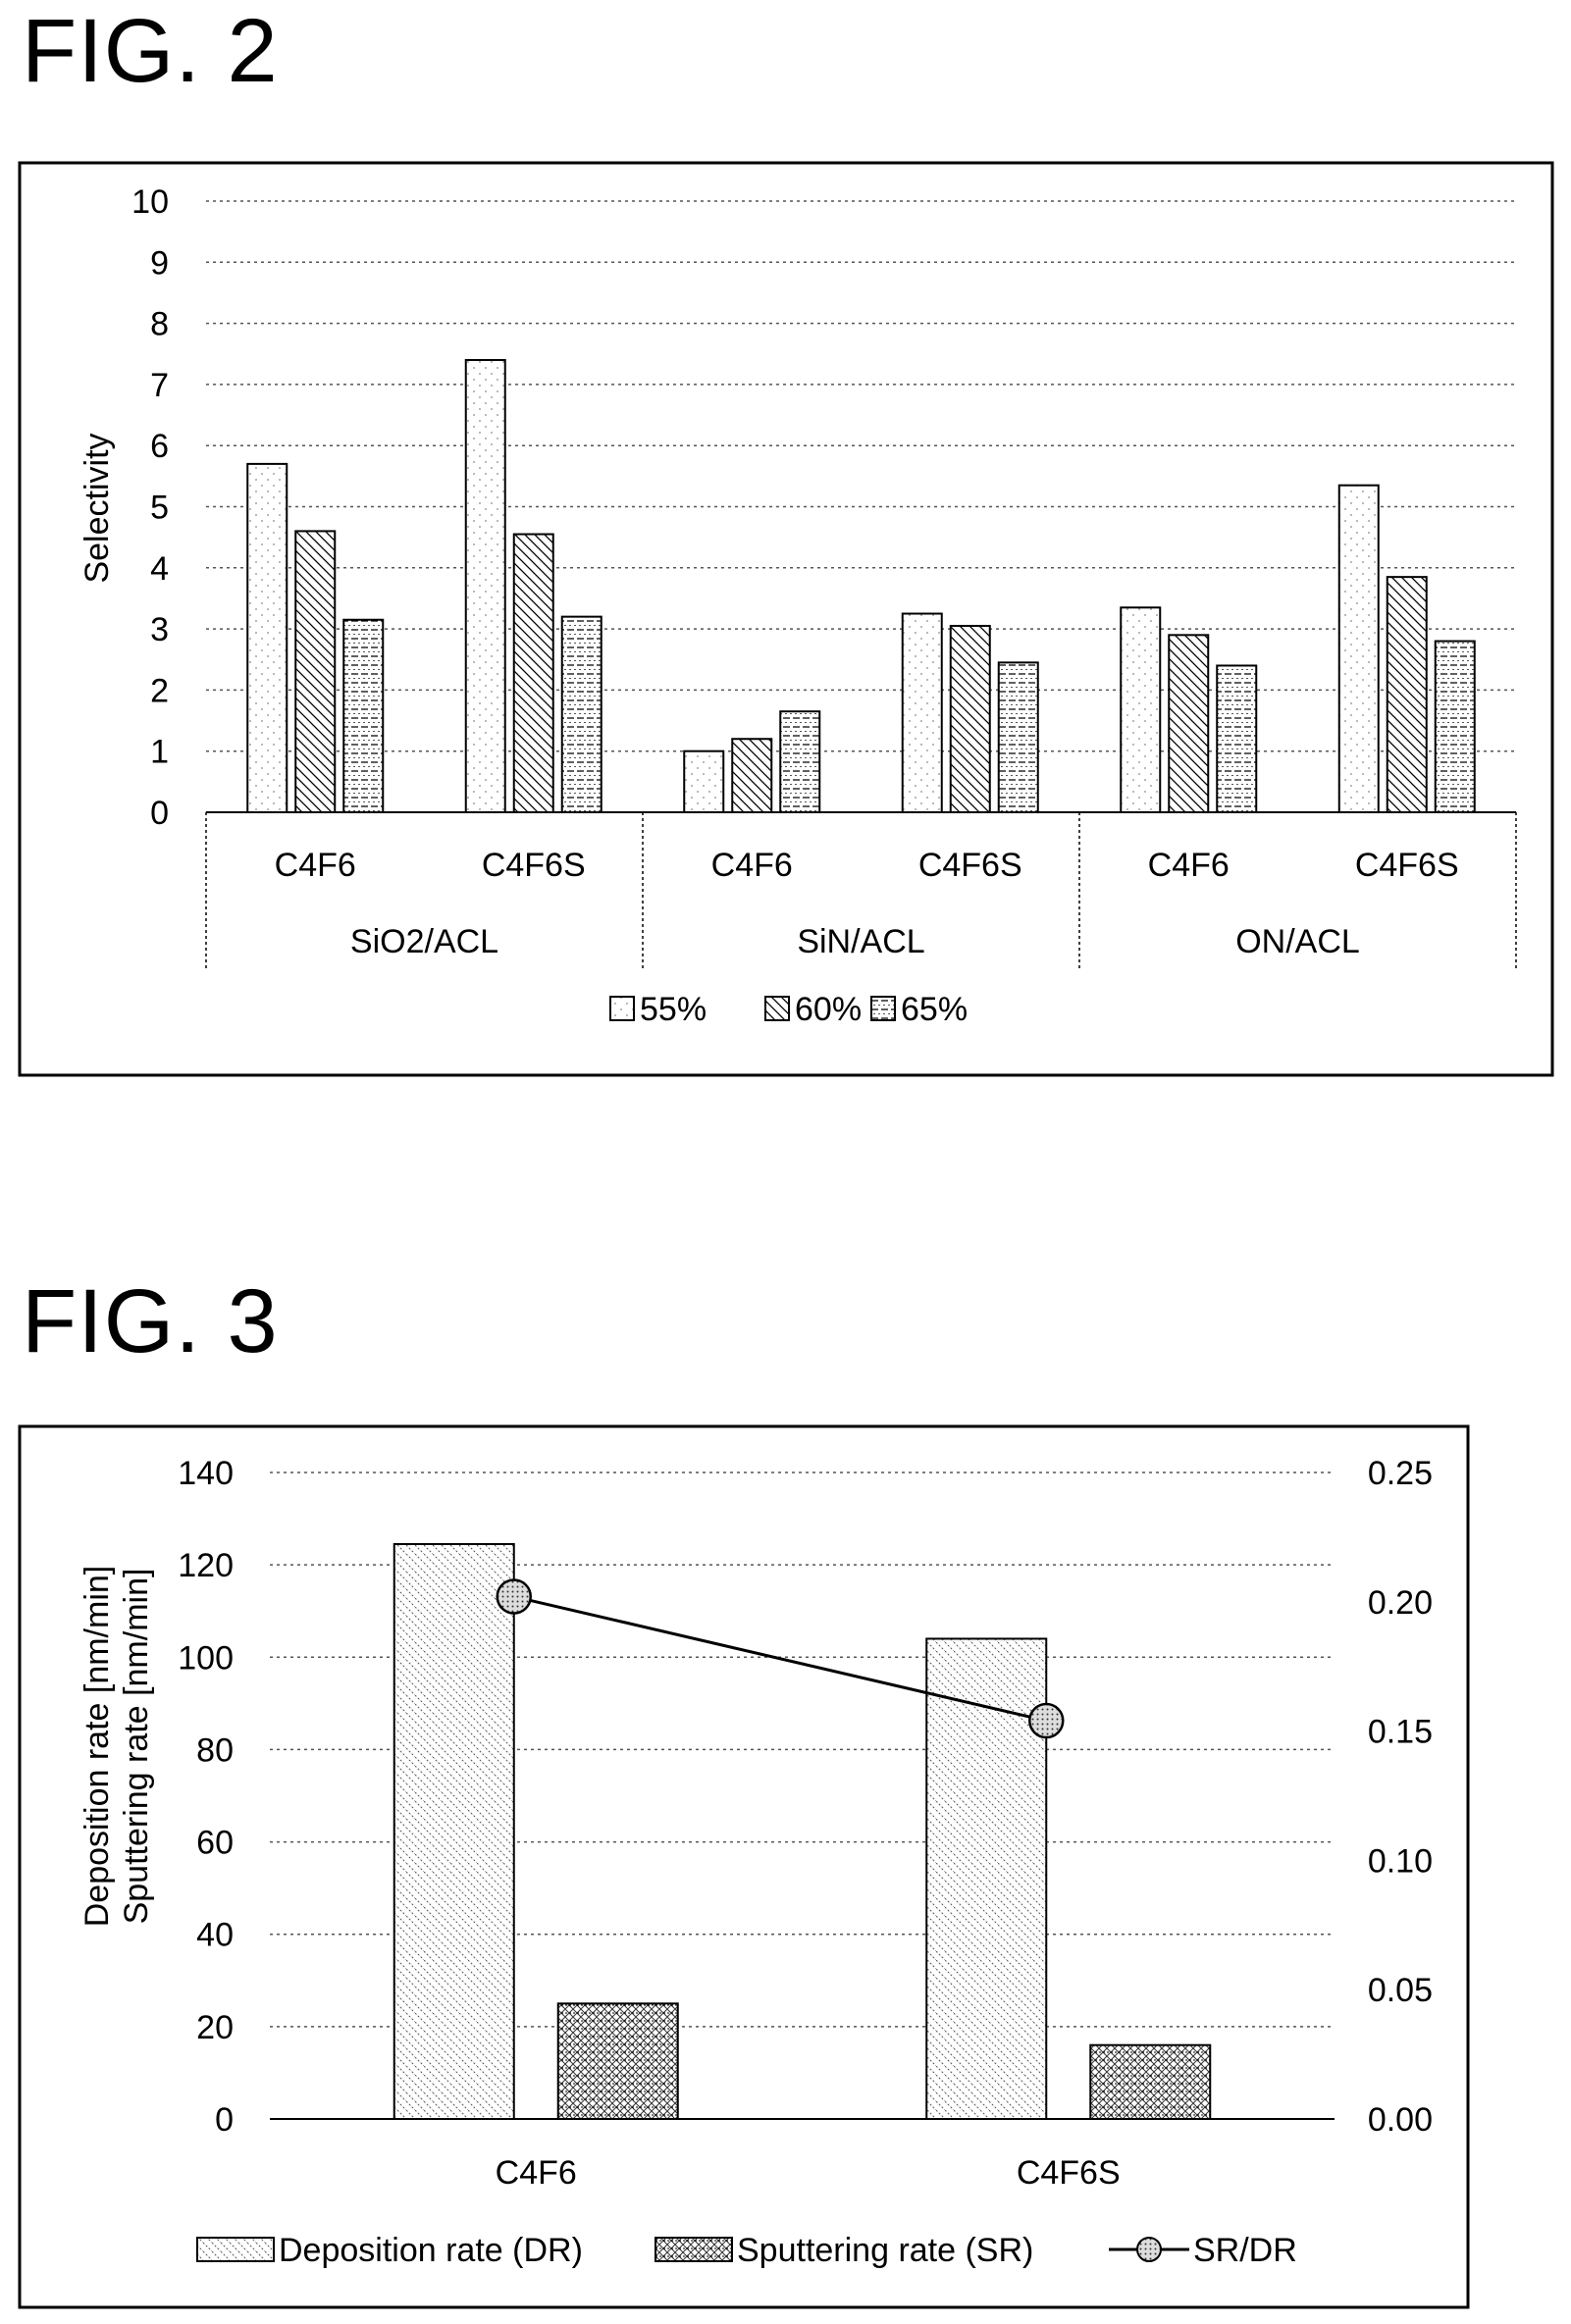 Image resolution: width=1571 pixels, height=2324 pixels. What do you see at coordinates (1400, 1473) in the screenshot?
I see `y2-tick-label: 0.25` at bounding box center [1400, 1473].